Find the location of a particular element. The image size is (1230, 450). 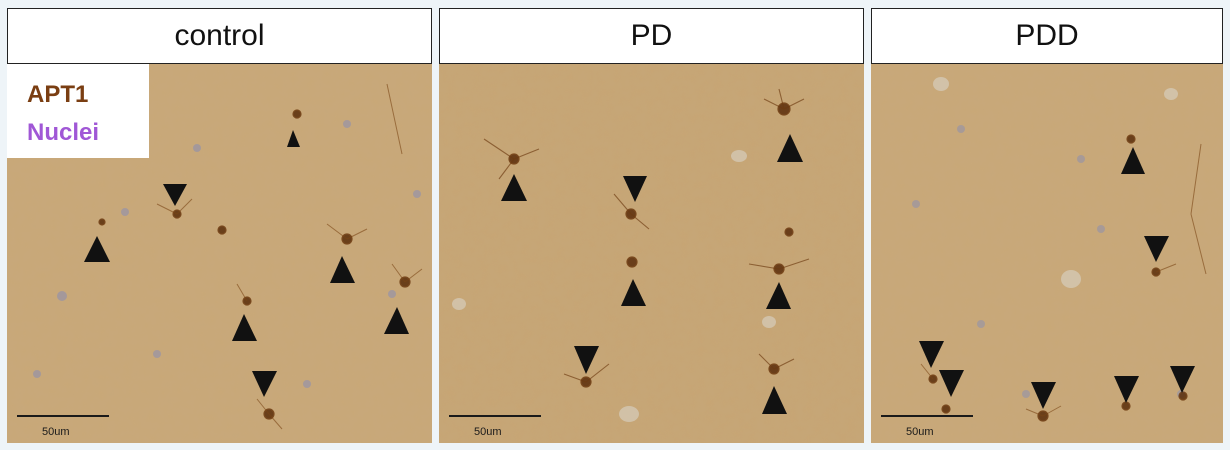

panel-title: PD is located at coordinates (651, 36).